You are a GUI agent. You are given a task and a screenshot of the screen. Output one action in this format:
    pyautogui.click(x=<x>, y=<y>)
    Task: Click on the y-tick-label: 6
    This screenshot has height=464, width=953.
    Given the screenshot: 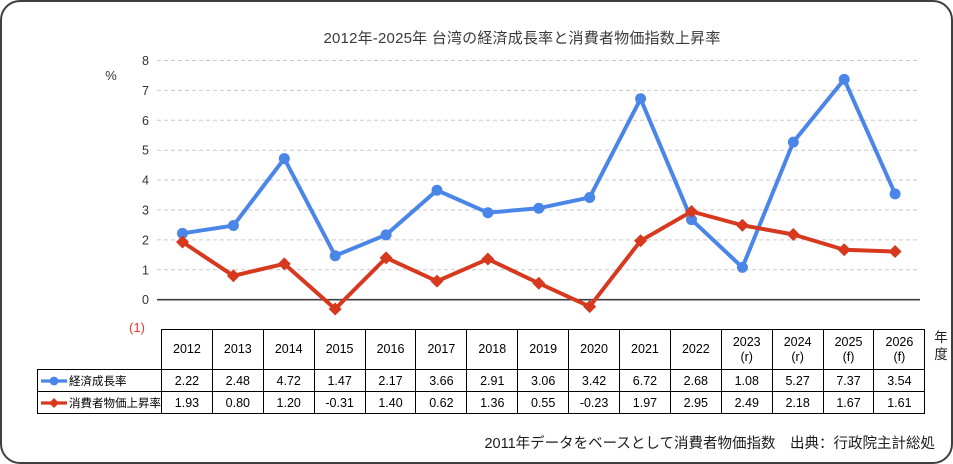 What is the action you would take?
    pyautogui.click(x=145, y=121)
    